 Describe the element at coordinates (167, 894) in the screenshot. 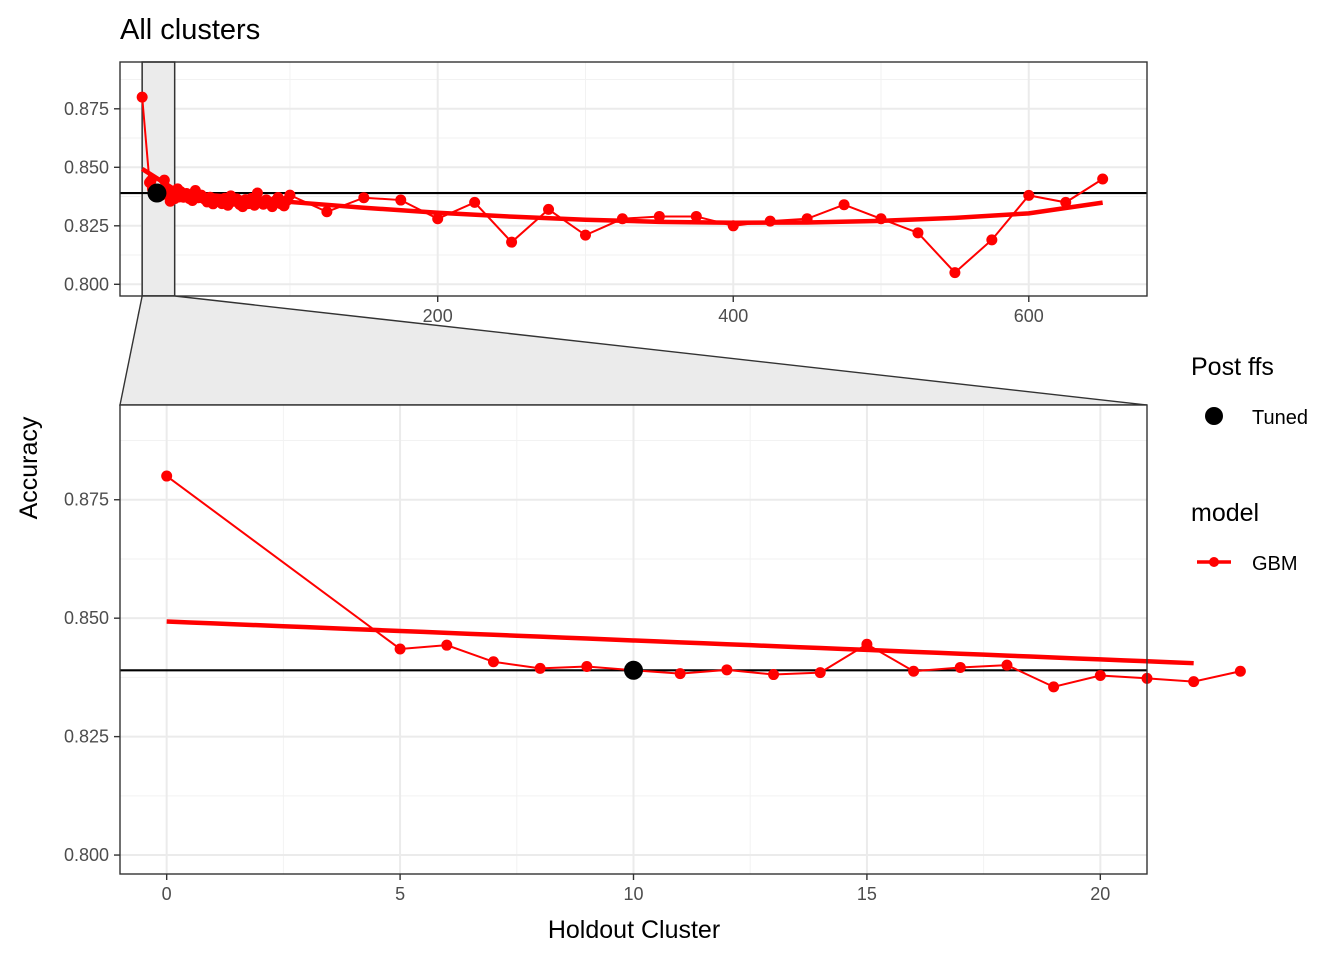

I see `x-tick-label: 0` at that location.